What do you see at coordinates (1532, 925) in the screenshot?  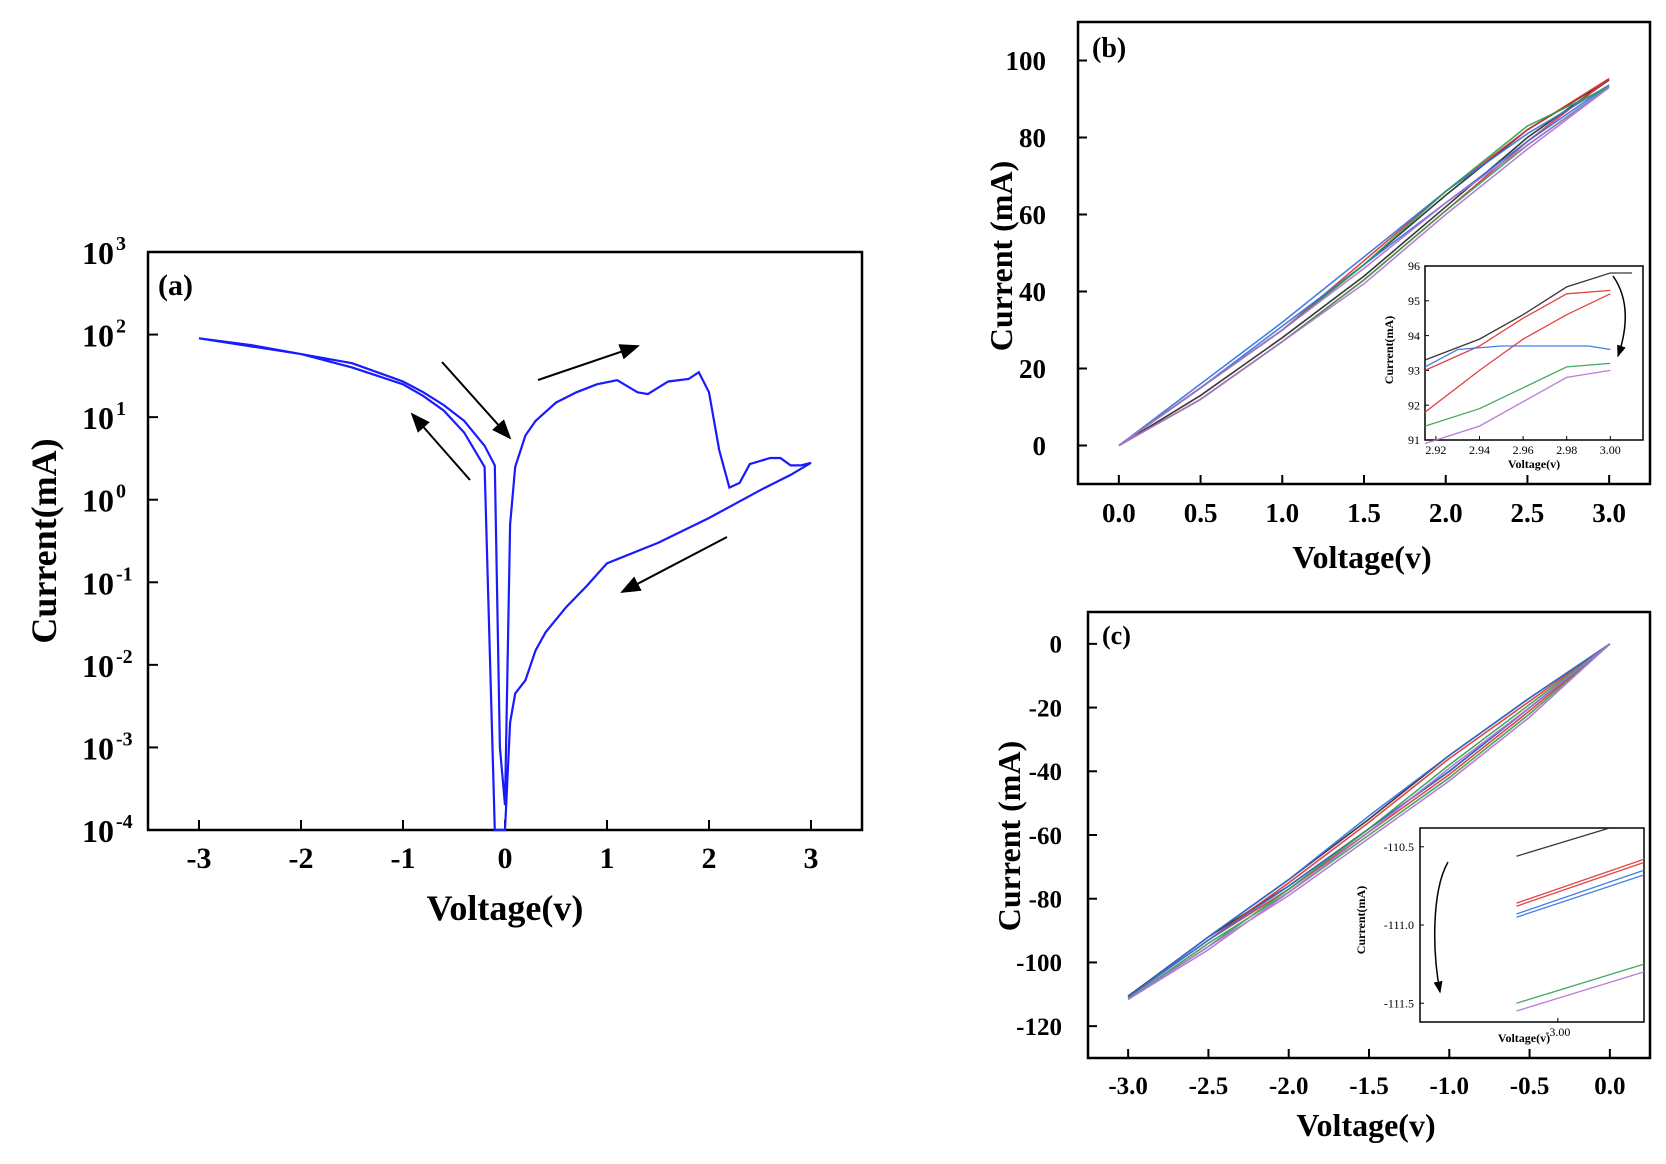 I see `panel-c-inset-frame` at bounding box center [1532, 925].